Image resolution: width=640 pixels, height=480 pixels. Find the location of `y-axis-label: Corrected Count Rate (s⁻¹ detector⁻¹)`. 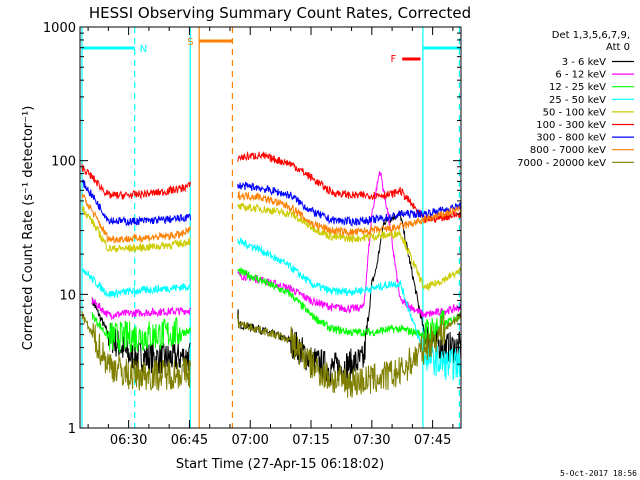

y-axis-label: Corrected Count Rate (s⁻¹ detector⁻¹) is located at coordinates (28, 228).